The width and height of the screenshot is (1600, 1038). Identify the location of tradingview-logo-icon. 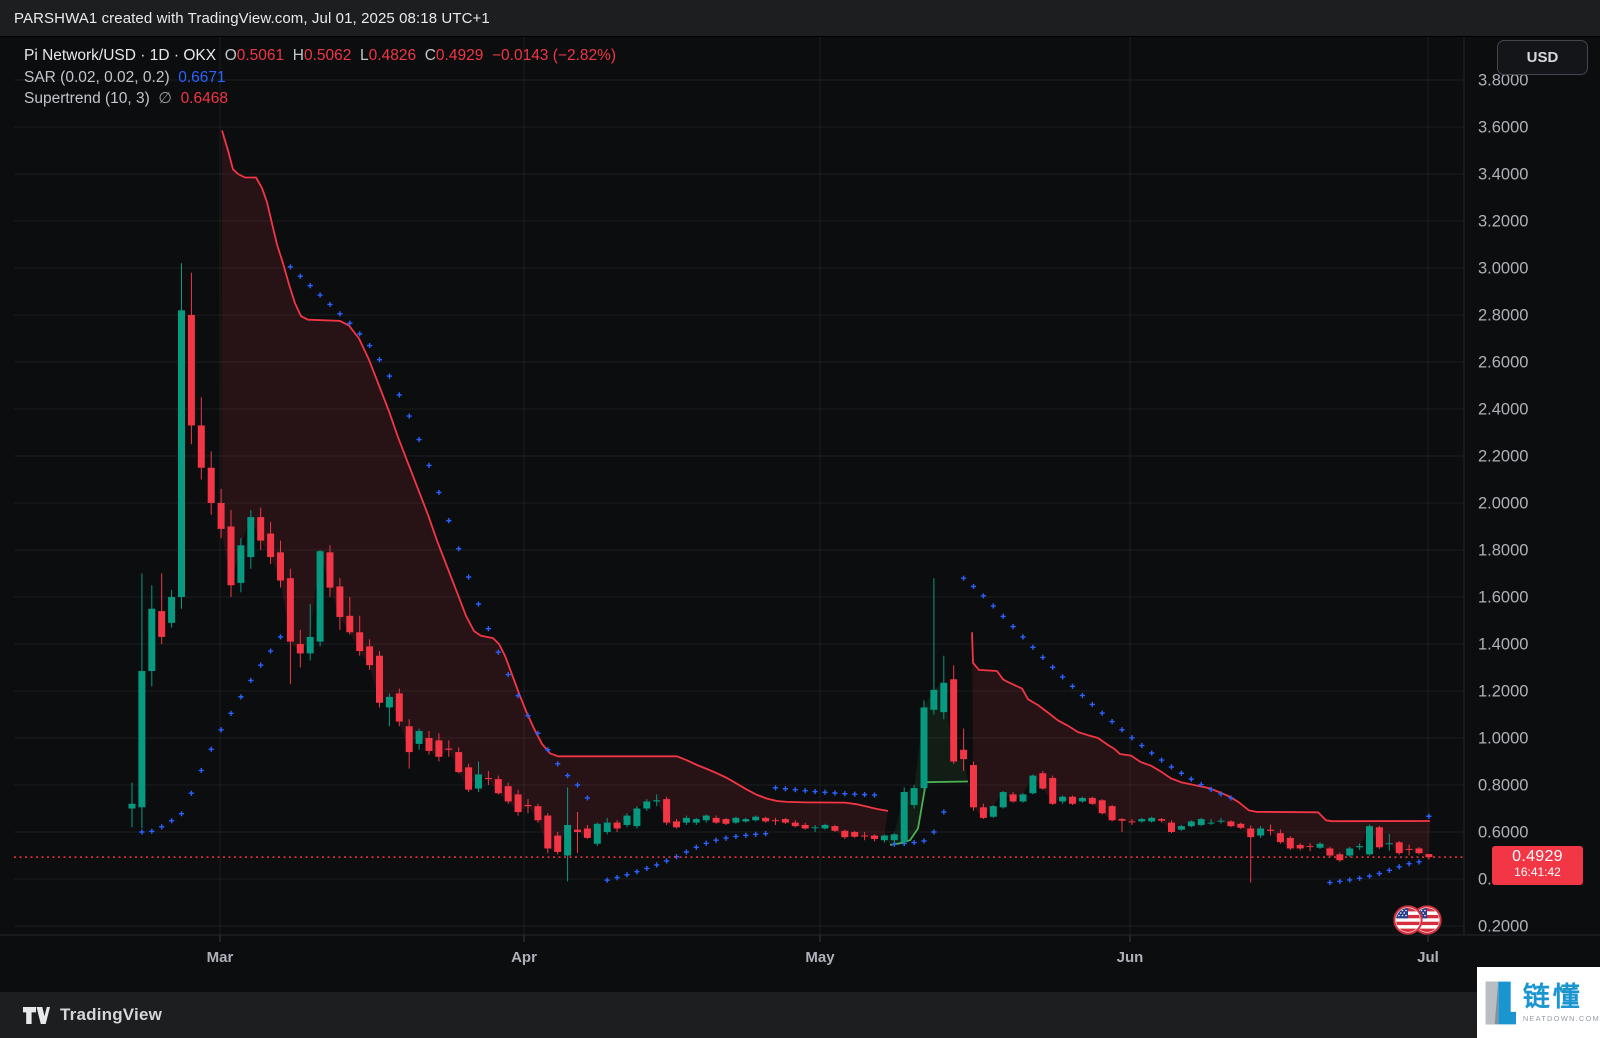
(36, 1015).